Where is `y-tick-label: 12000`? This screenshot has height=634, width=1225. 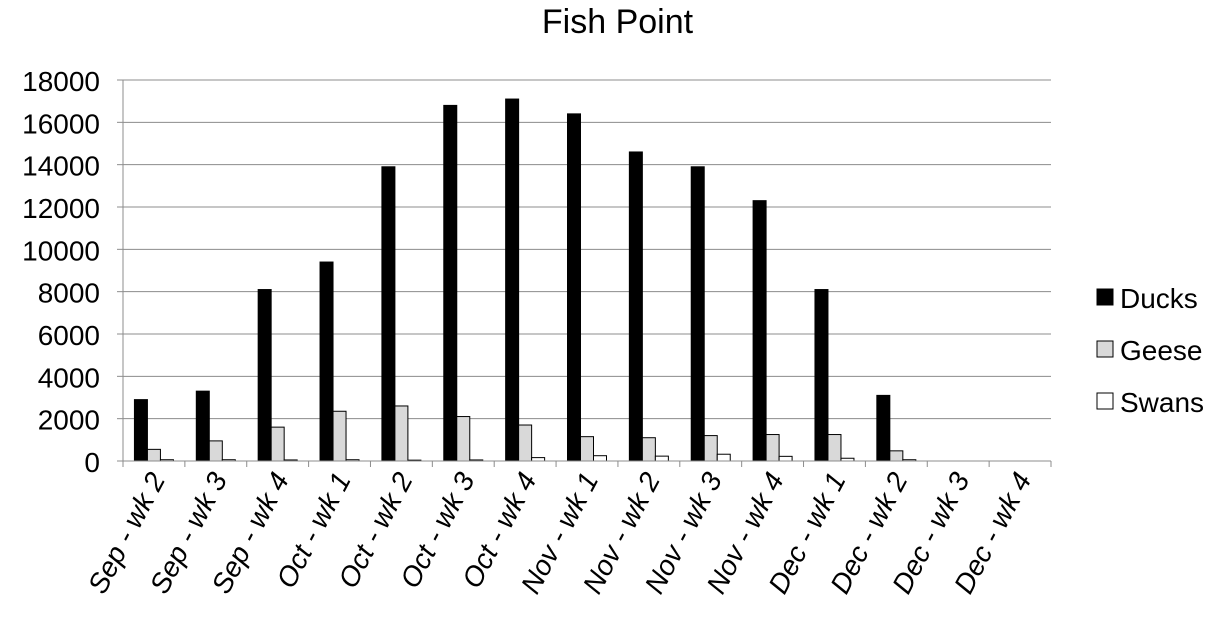 y-tick-label: 12000 is located at coordinates (61, 208).